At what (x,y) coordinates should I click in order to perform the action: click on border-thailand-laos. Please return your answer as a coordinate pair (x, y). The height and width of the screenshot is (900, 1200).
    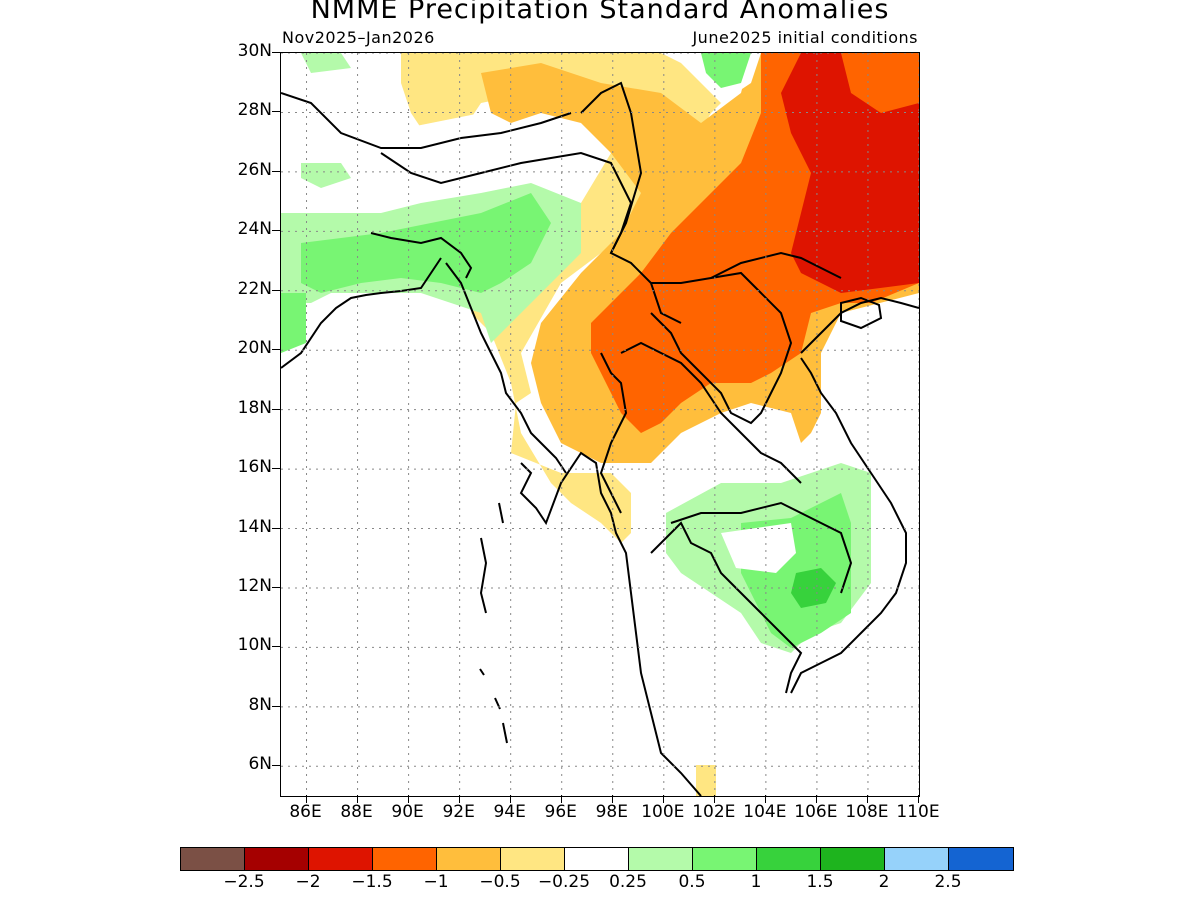
    Looking at the image, I should click on (711, 412).